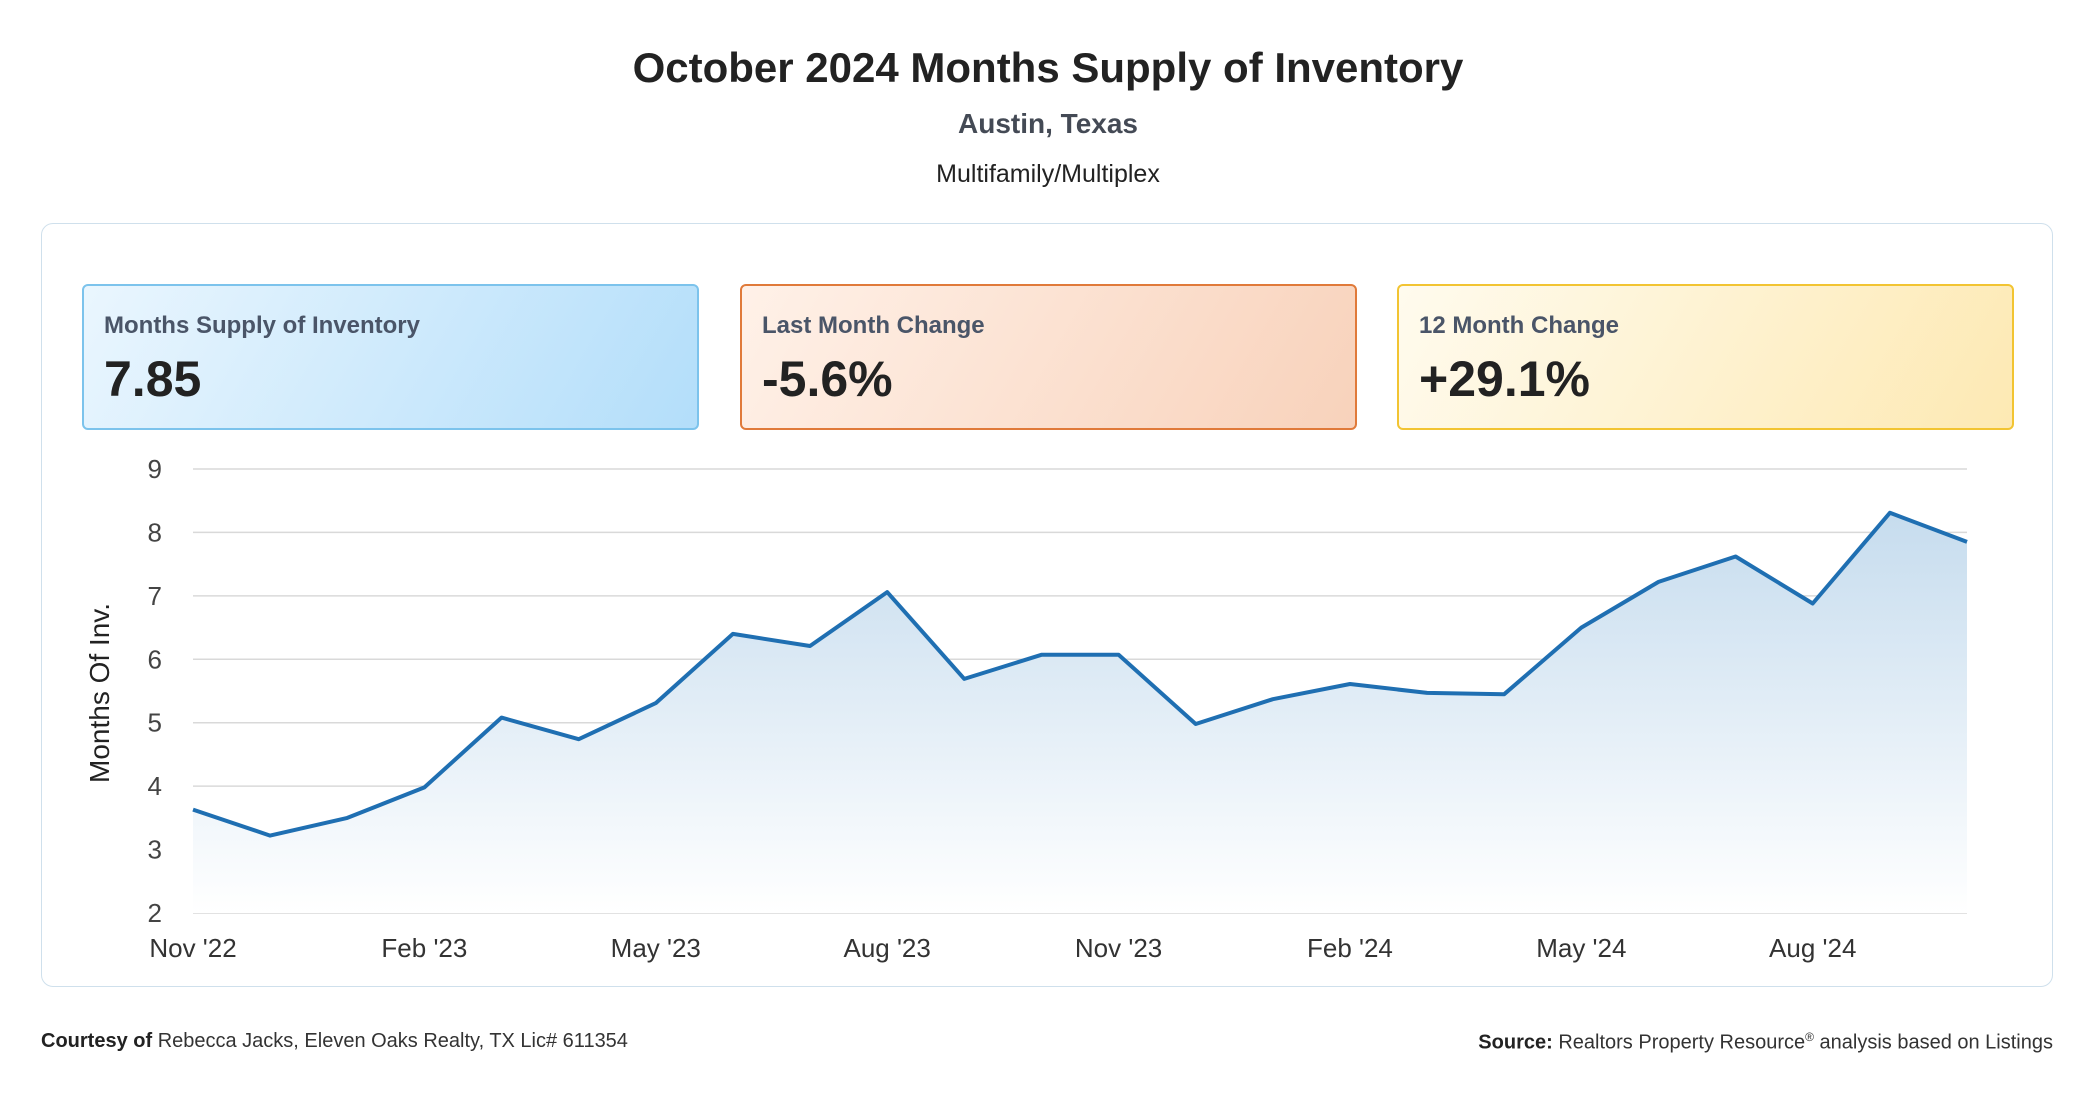  What do you see at coordinates (390, 357) in the screenshot?
I see `months-supply-card: Months Supply of Inventory 7.85` at bounding box center [390, 357].